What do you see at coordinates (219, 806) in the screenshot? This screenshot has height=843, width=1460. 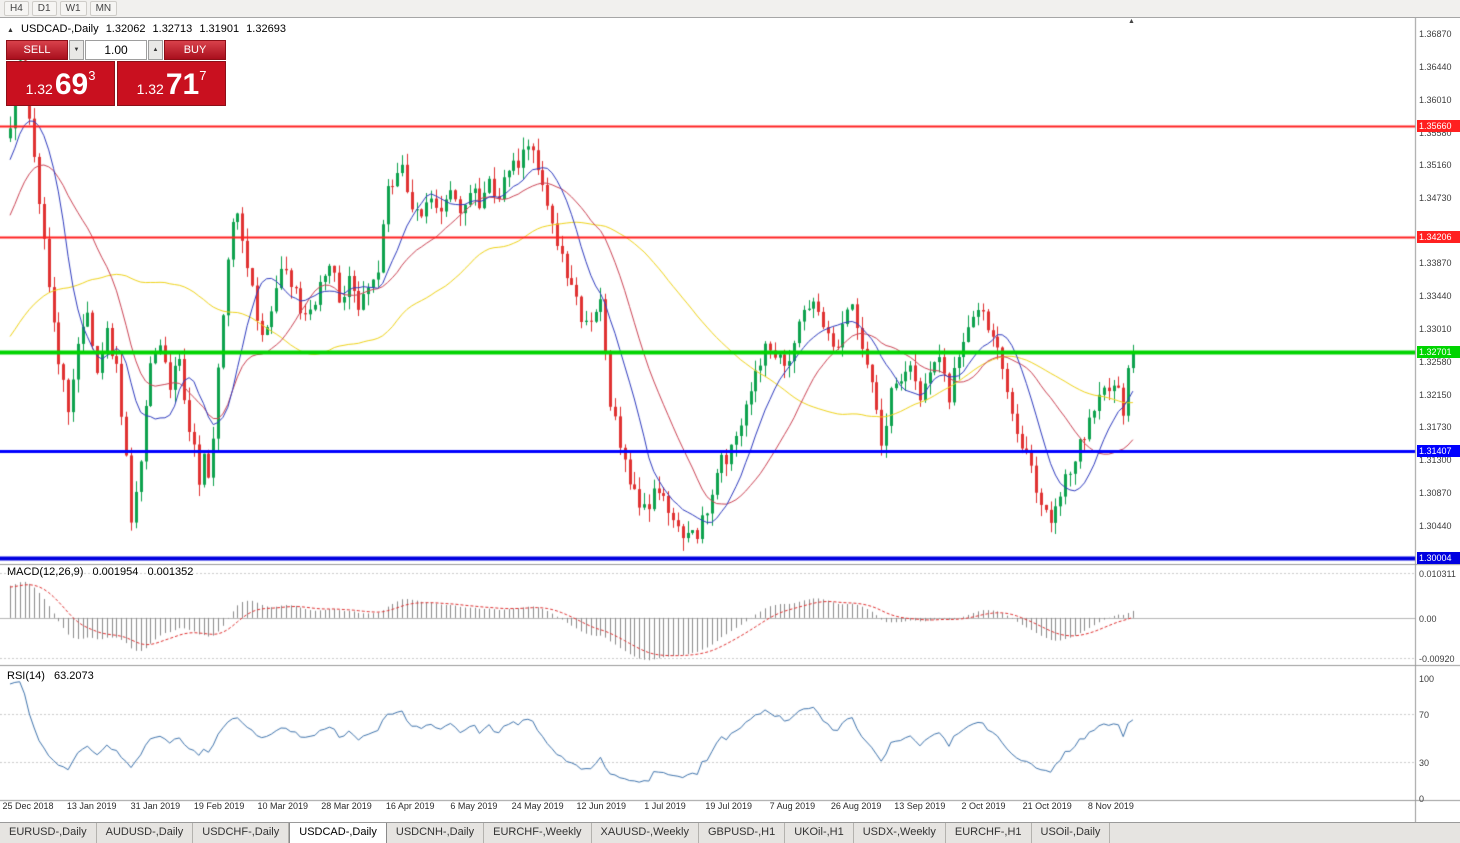 I see `date-label: 19 Feb 2019` at bounding box center [219, 806].